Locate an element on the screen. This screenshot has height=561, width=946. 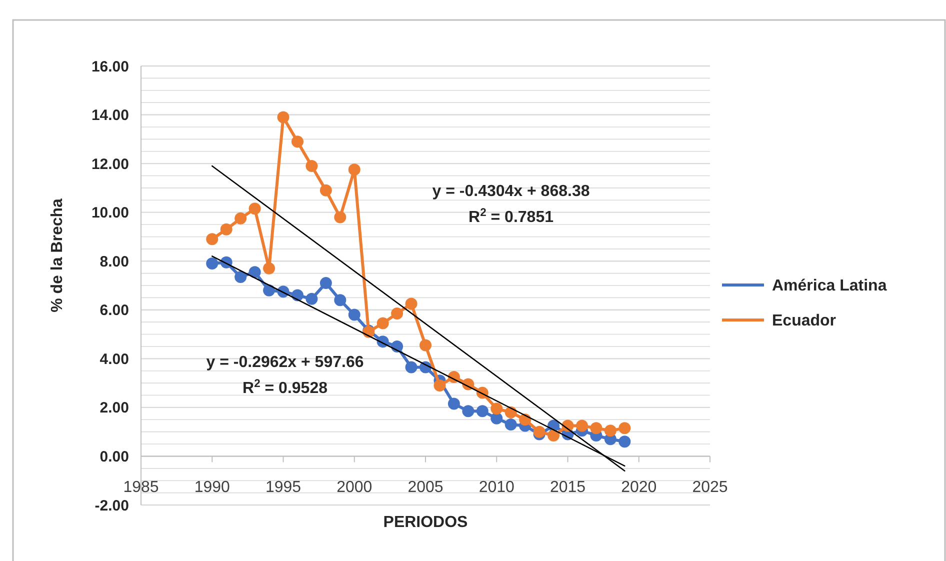
x-tick-label: 1995 is located at coordinates (283, 487).